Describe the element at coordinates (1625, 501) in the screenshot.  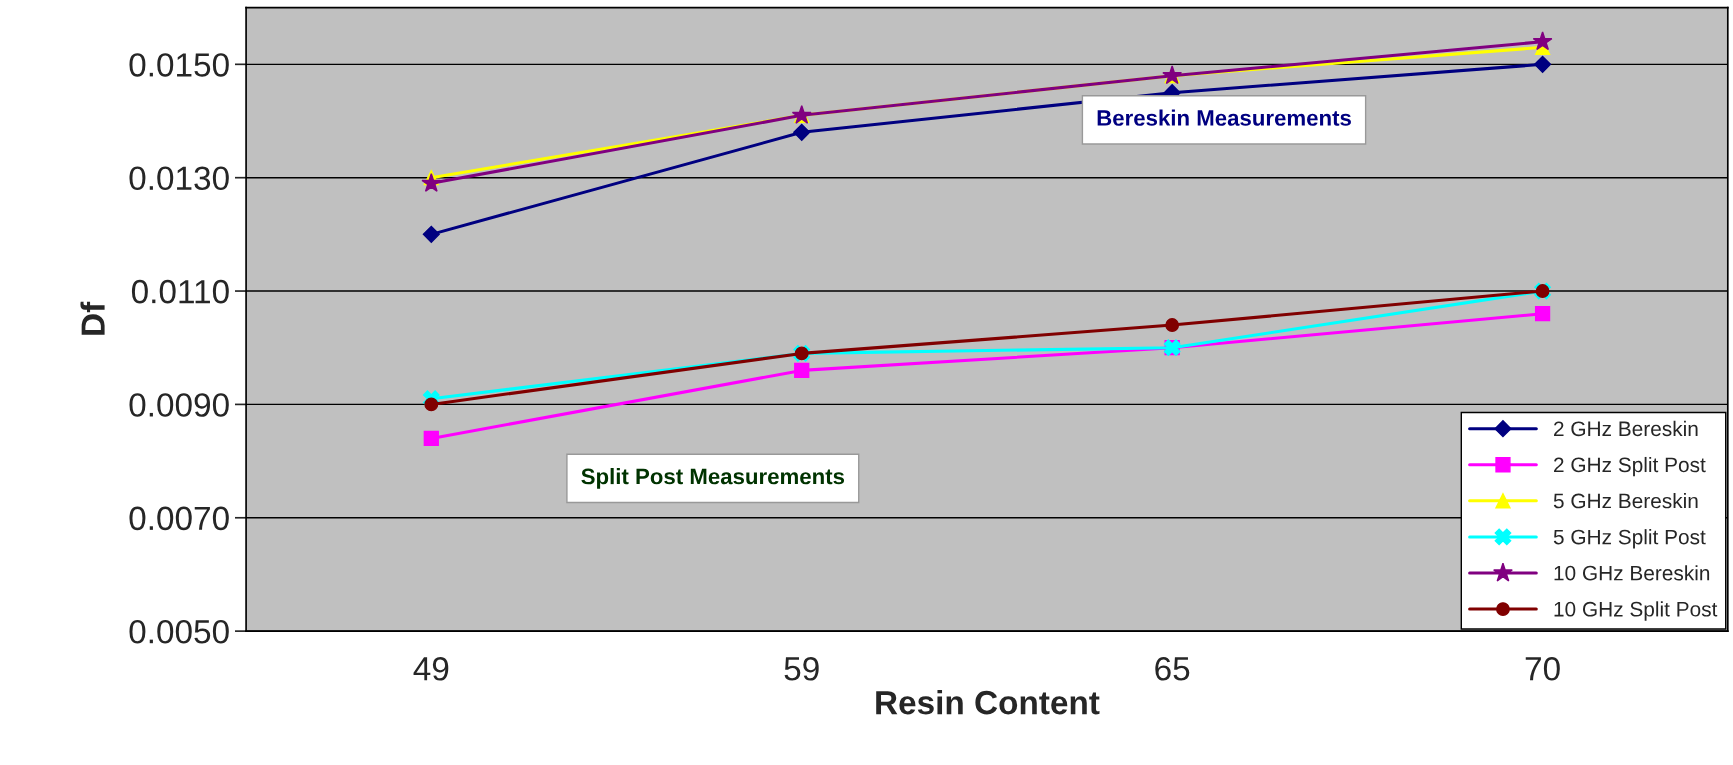
I see `legend-label: 5 GHz Bereskin` at that location.